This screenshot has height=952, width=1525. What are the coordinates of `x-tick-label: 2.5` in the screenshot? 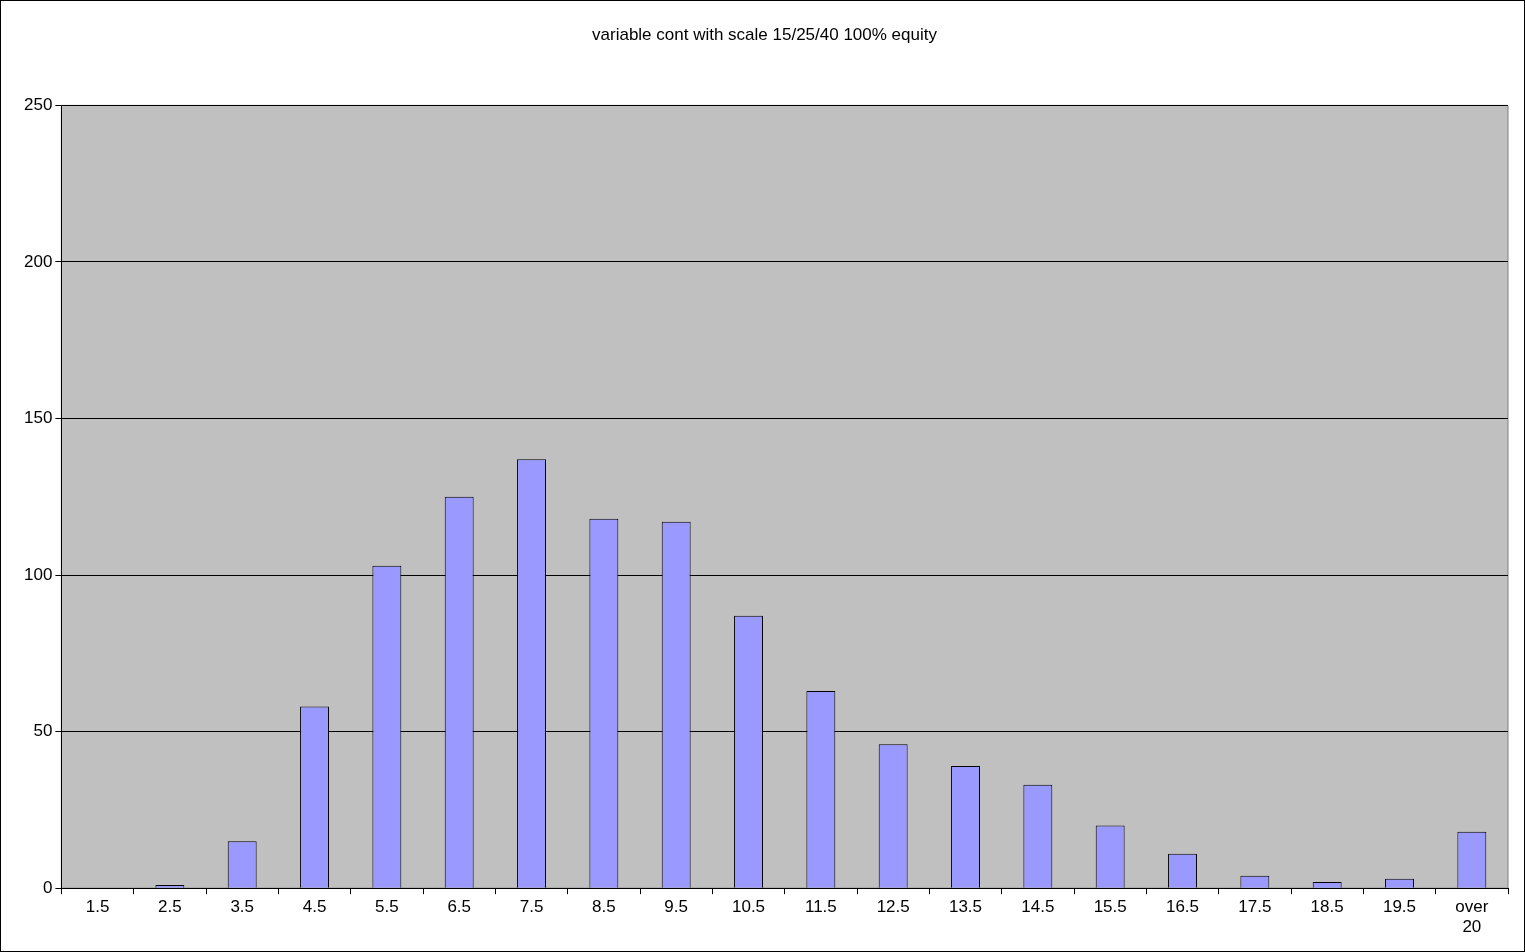 It's located at (170, 907).